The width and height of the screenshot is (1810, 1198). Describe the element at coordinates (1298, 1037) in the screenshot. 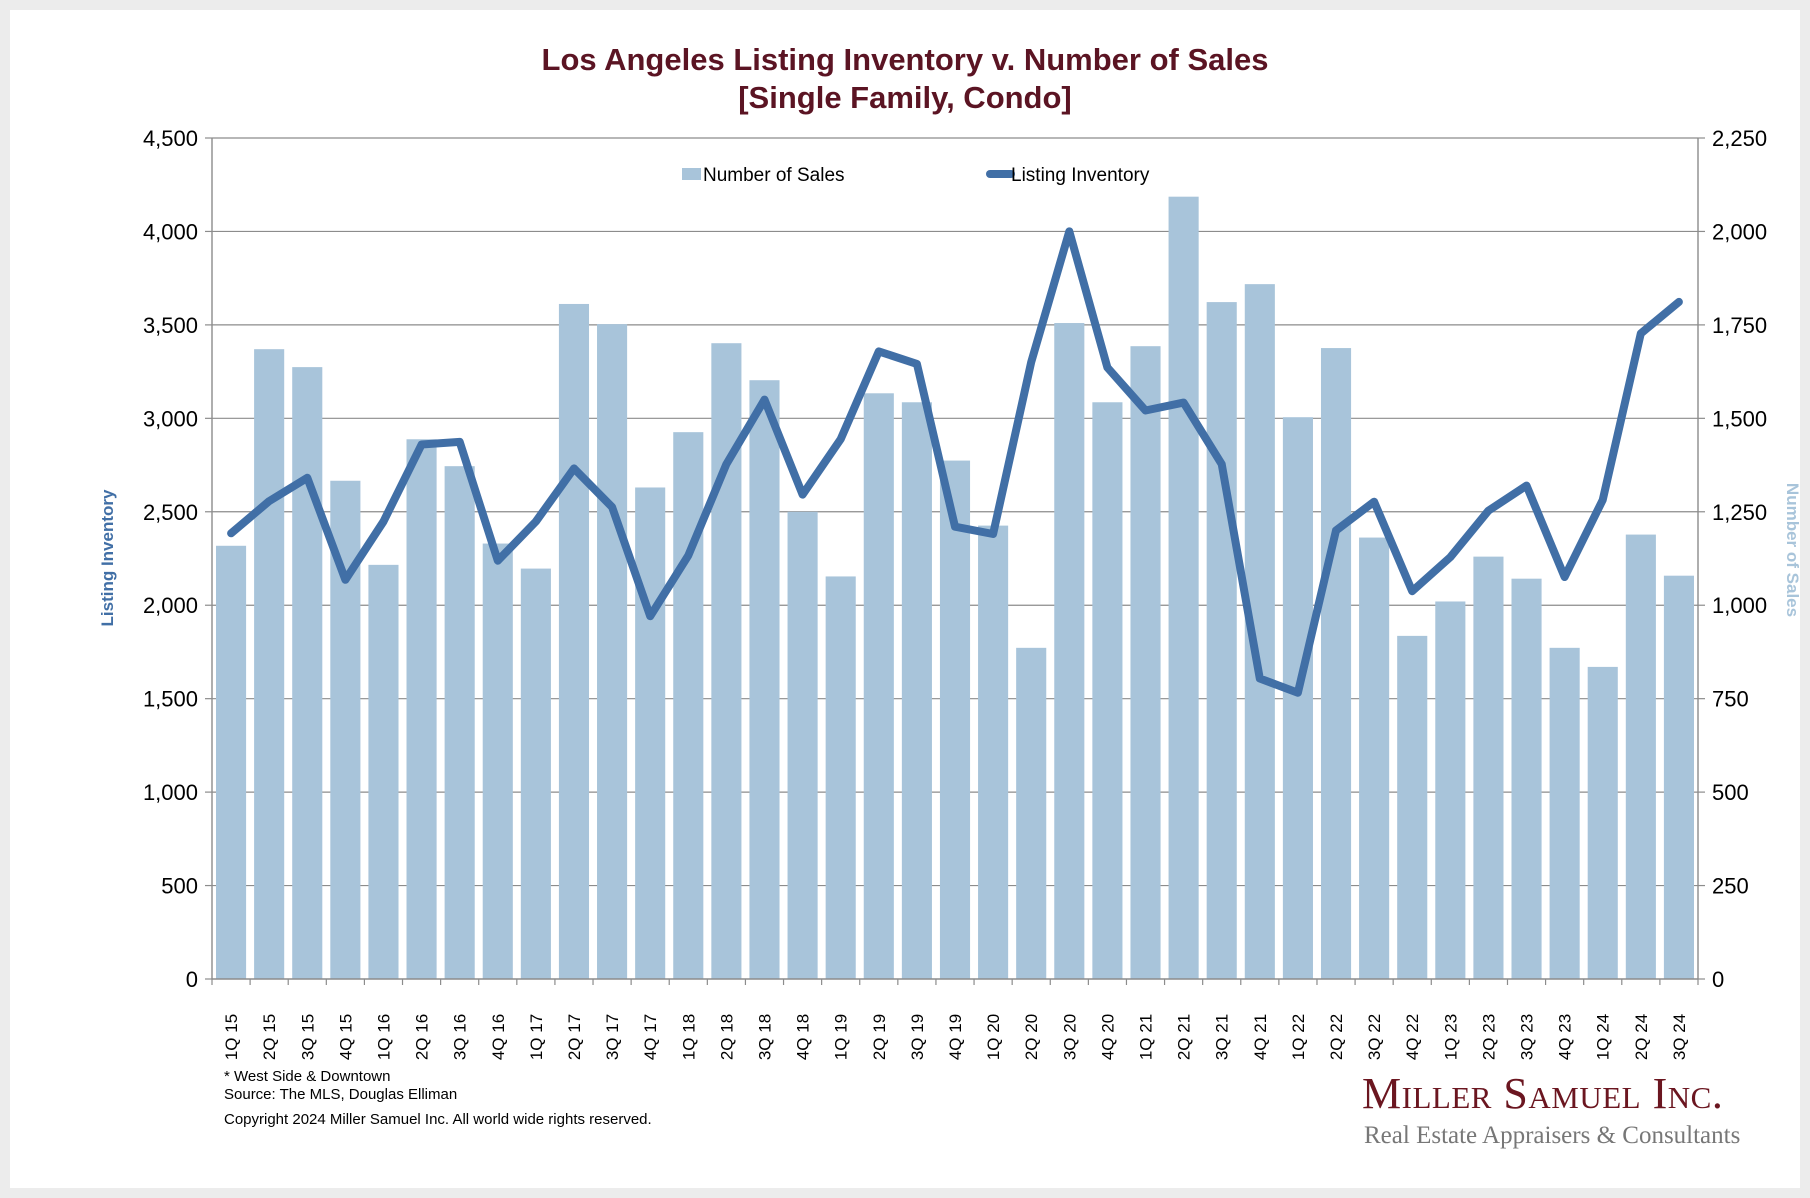

I see `x-tick-label: 1Q 22` at that location.